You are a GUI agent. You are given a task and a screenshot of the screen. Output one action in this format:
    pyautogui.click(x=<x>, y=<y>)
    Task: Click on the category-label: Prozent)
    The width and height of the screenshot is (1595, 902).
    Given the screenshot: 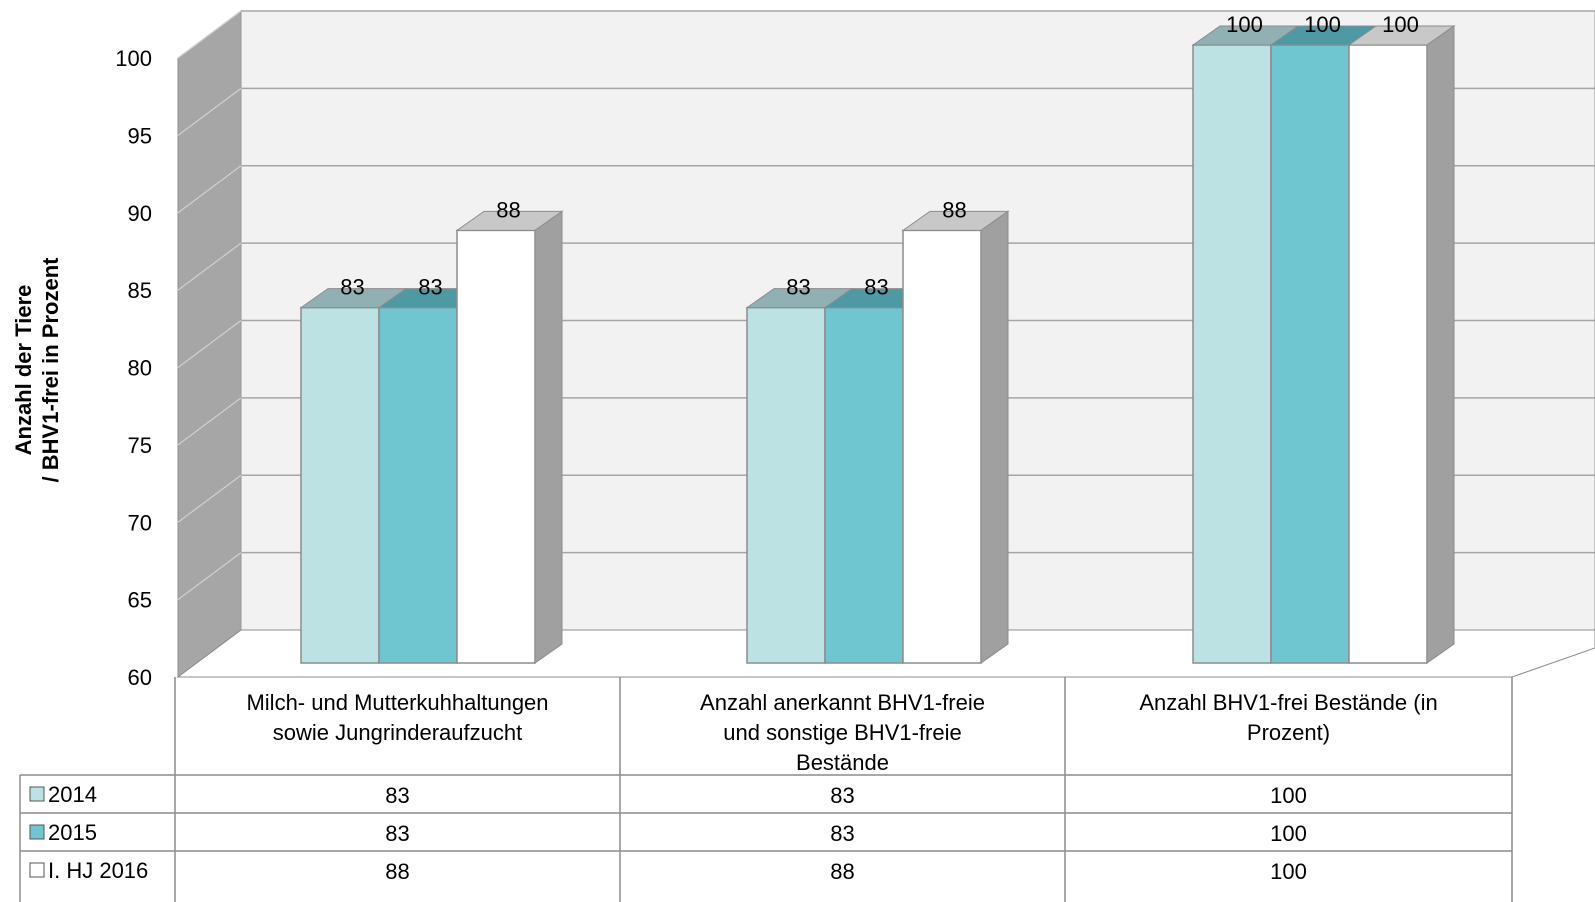 What is the action you would take?
    pyautogui.click(x=1288, y=732)
    